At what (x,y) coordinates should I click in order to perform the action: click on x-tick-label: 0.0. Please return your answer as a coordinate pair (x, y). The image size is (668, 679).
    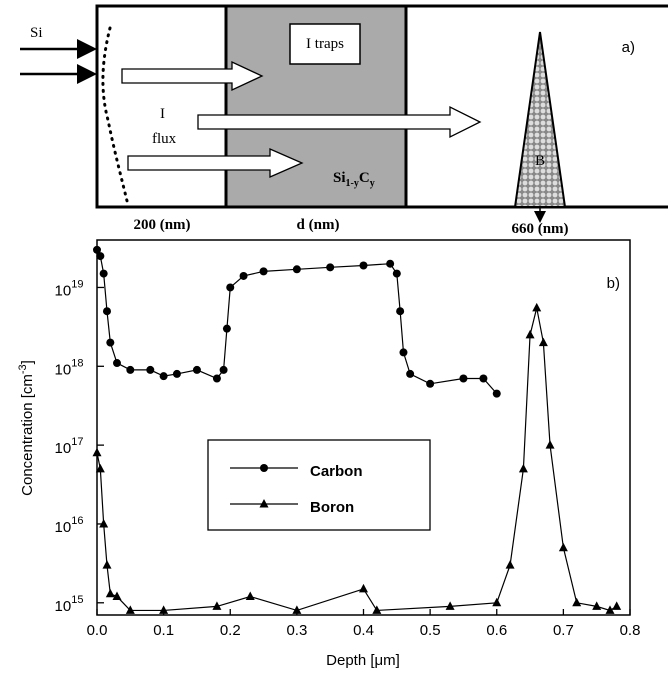
    Looking at the image, I should click on (97, 630).